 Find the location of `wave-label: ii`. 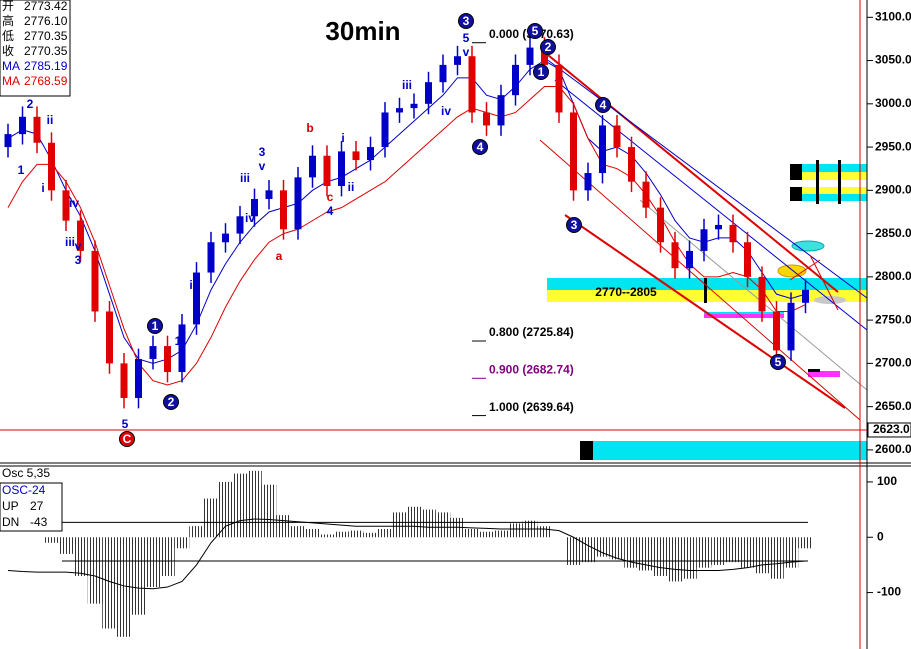

wave-label: ii is located at coordinates (196, 299).